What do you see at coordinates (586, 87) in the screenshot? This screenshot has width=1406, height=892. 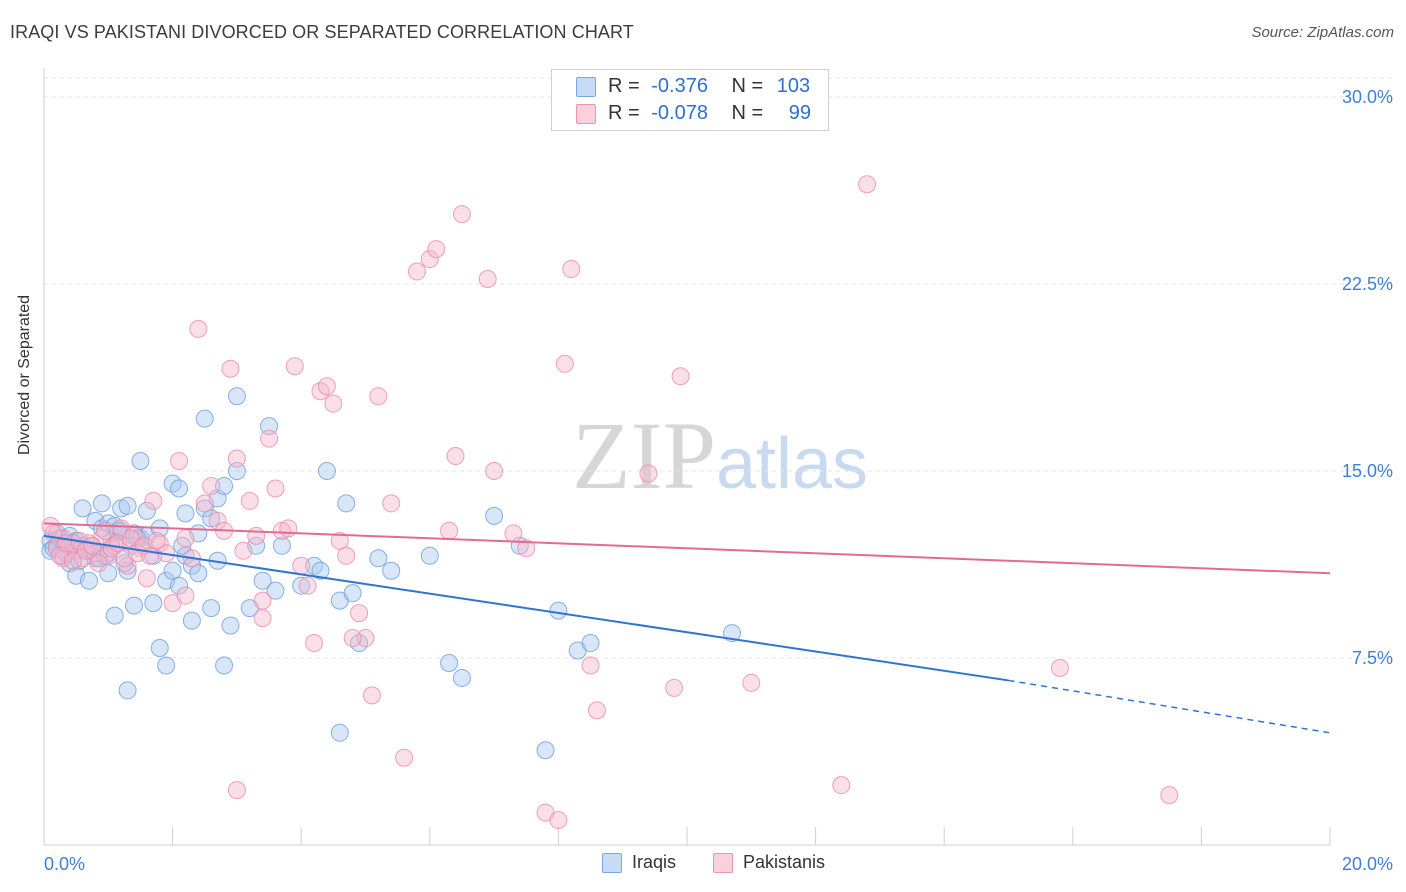 I see `legend-swatch-iraqis` at bounding box center [586, 87].